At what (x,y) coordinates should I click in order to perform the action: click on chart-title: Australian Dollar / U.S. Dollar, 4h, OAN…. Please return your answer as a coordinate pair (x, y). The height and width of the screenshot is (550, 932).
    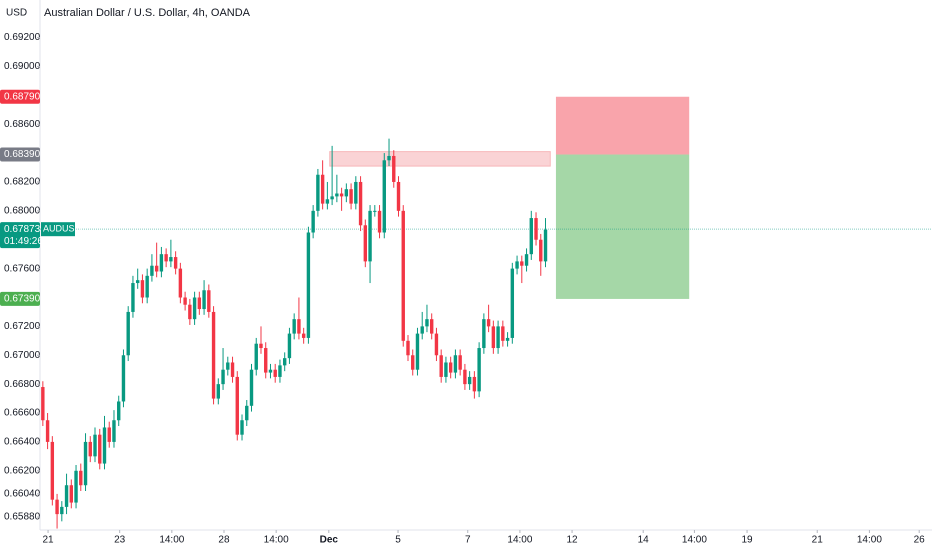
    Looking at the image, I should click on (147, 13).